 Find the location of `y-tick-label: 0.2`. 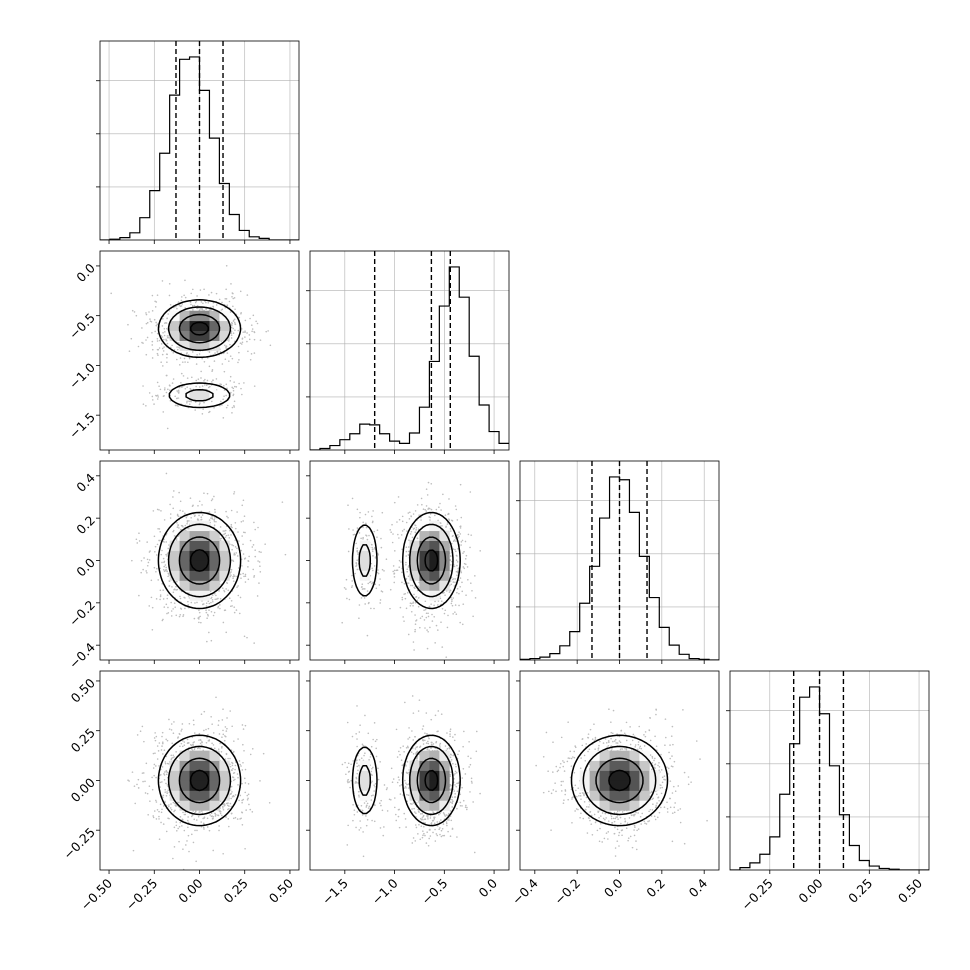

y-tick-label: 0.2 is located at coordinates (85, 525).